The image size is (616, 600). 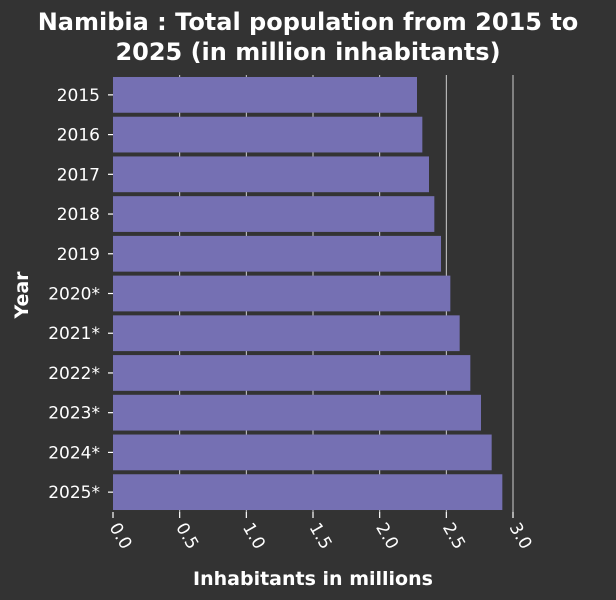 I want to click on bar-2019, so click(x=277, y=253).